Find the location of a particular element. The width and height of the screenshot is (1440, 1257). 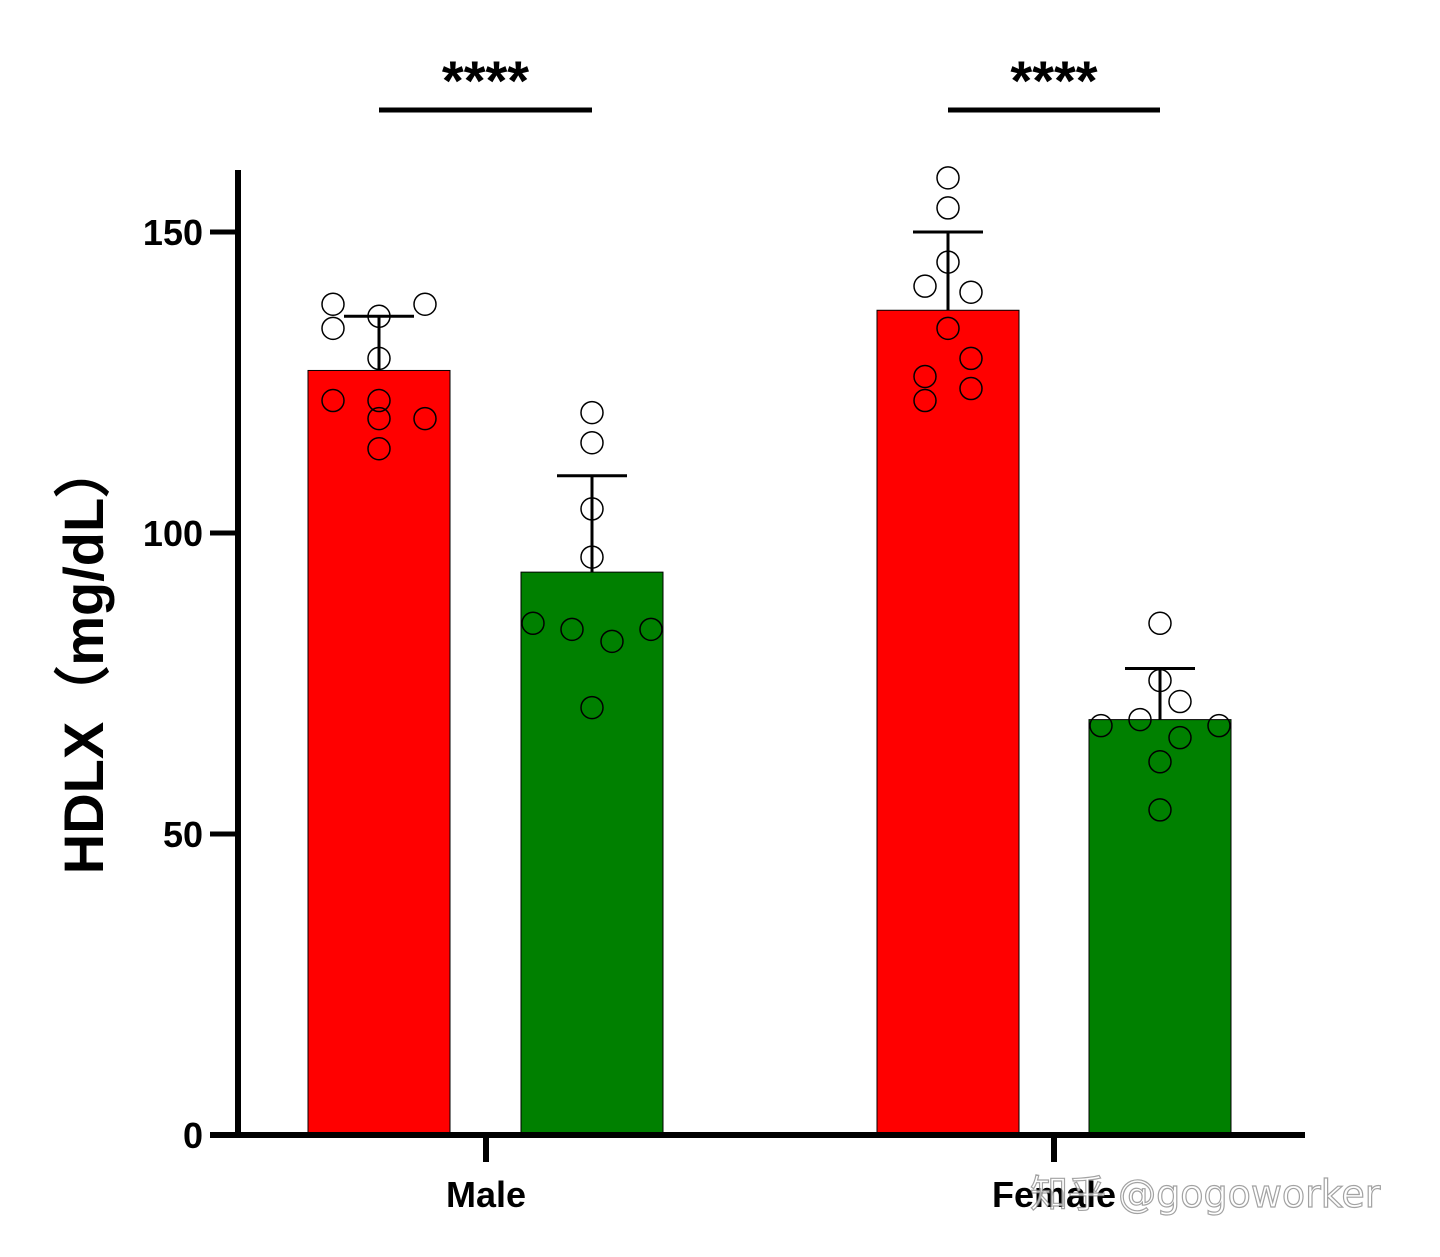

bar-red-male is located at coordinates (379, 752).